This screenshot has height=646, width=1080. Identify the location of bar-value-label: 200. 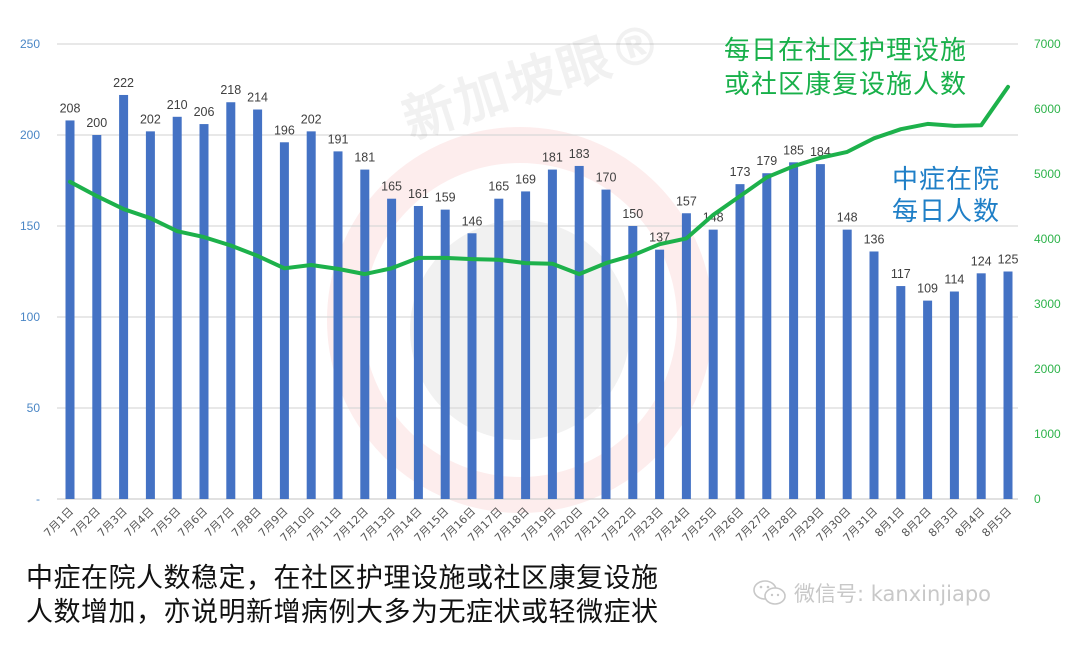
(96, 123).